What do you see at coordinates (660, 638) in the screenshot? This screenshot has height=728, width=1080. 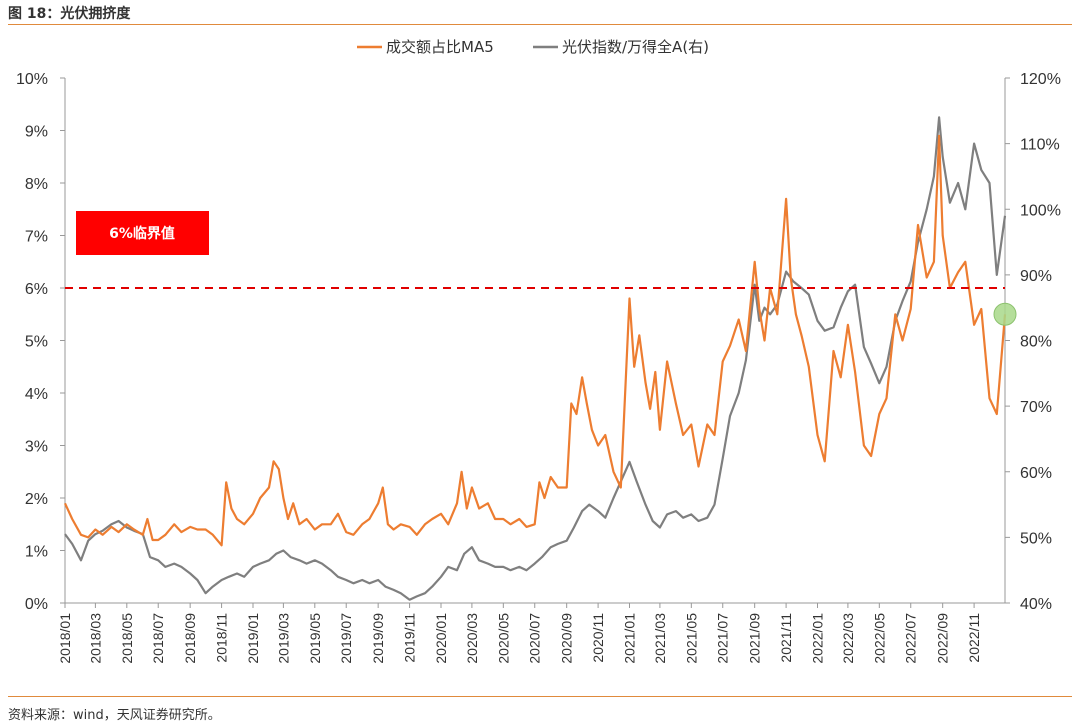 I see `x-tick-label: 2021/03` at bounding box center [660, 638].